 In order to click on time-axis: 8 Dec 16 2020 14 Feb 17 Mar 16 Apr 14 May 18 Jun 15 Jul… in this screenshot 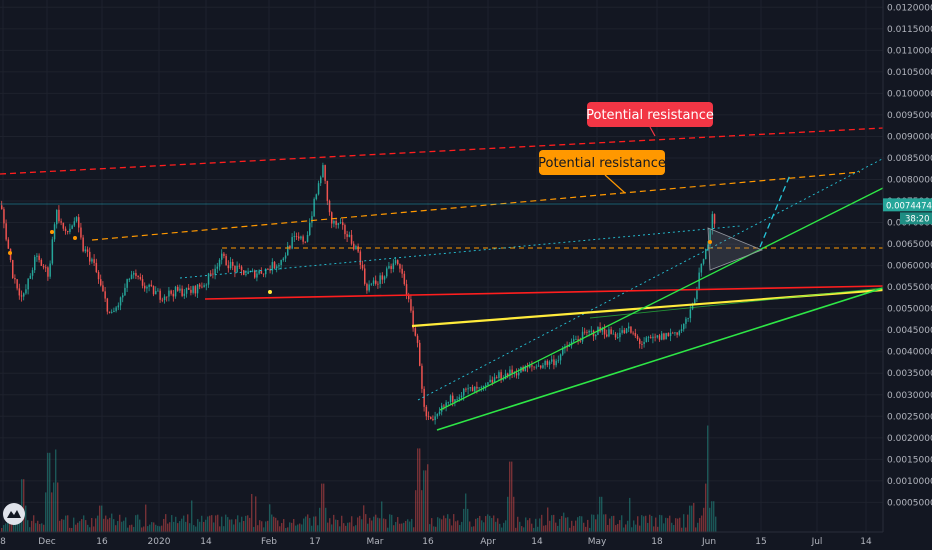, I will do `click(441, 539)`.